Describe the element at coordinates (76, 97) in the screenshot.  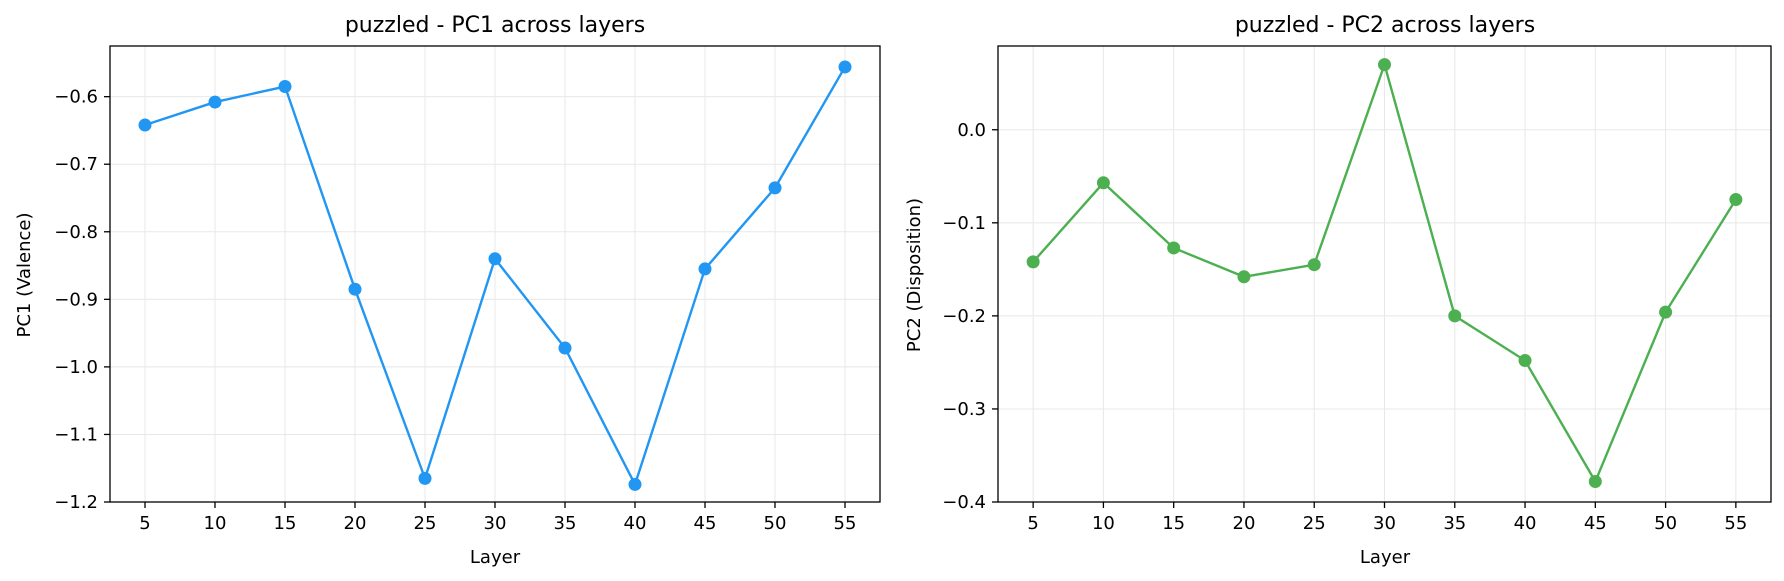
I see `y-tick-label: −0.6` at that location.